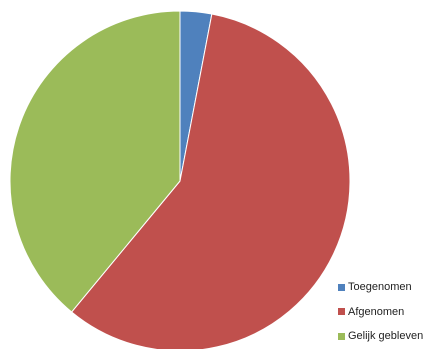  Describe the element at coordinates (341, 312) in the screenshot. I see `legend-swatch-afgenomen` at that location.